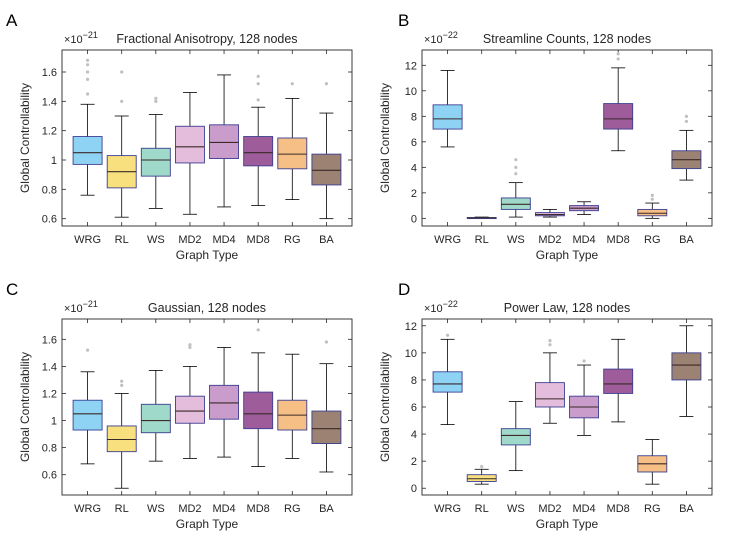 The height and width of the screenshot is (543, 747). Describe the element at coordinates (49, 132) in the screenshot. I see `y-tick-label: 1.2` at that location.